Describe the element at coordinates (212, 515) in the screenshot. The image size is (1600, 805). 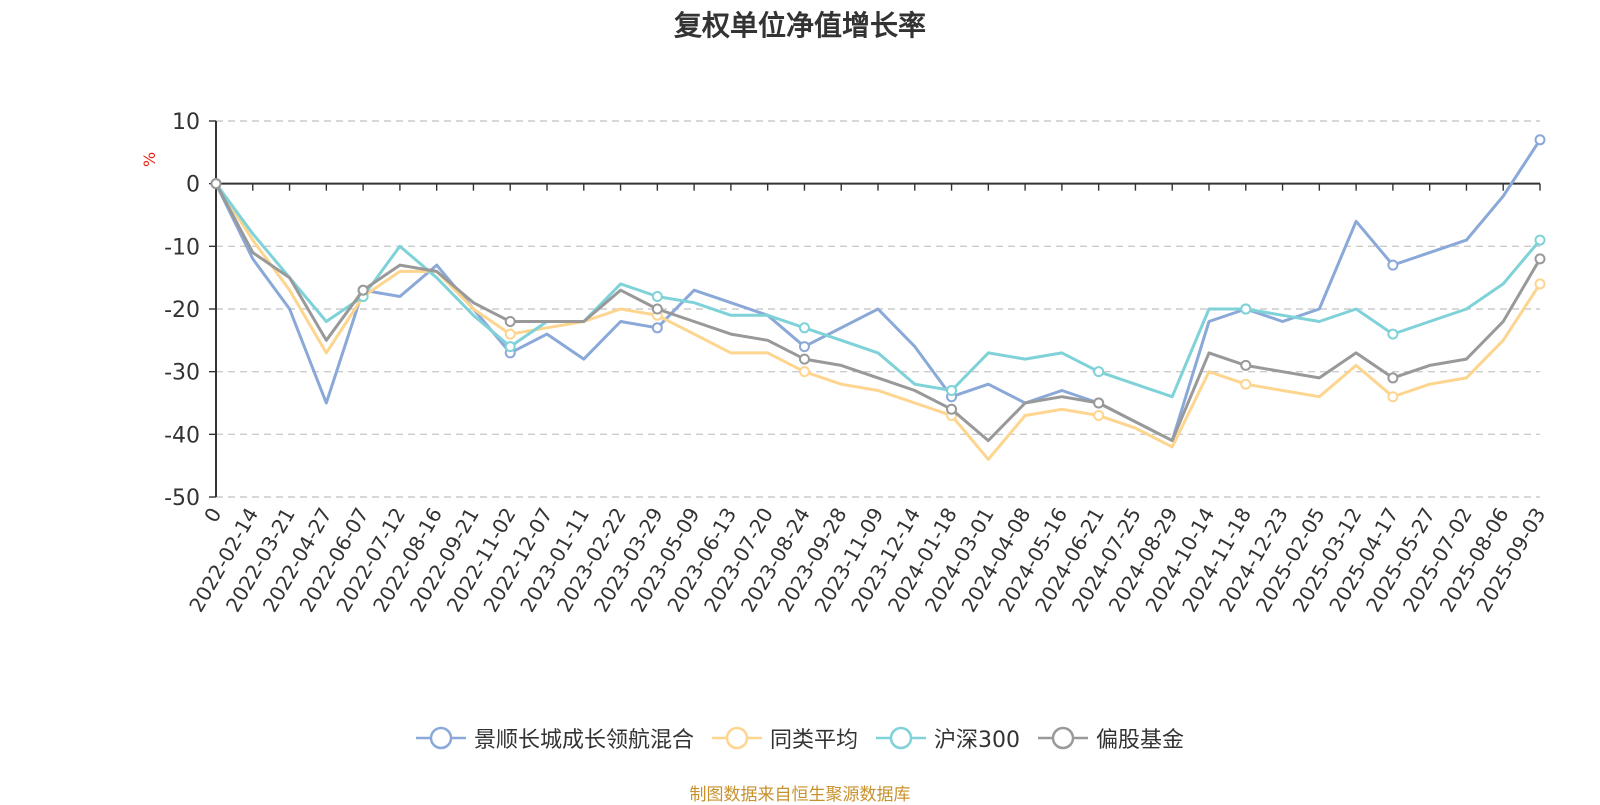
I see `x-tick-label: 0` at that location.